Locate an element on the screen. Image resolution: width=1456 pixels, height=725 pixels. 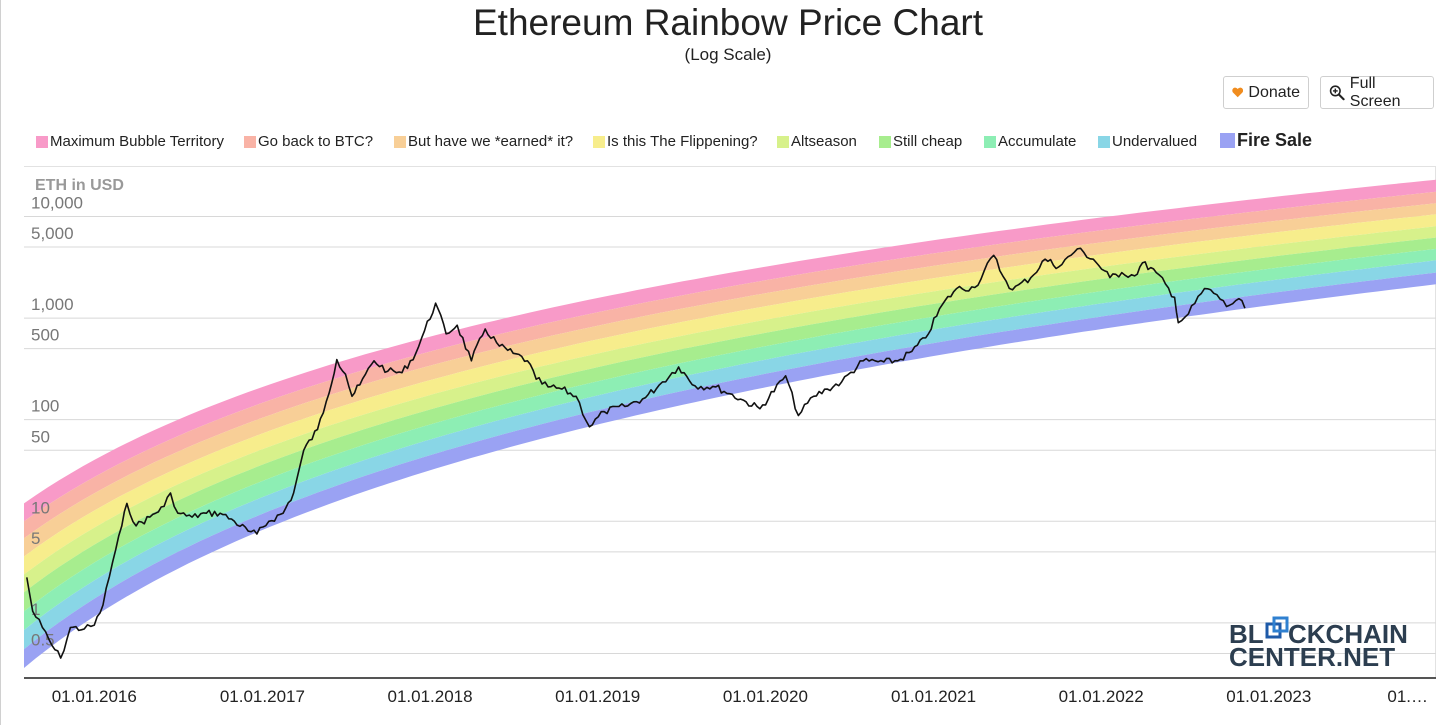
y-tick-label: 1,000 is located at coordinates (52, 304).